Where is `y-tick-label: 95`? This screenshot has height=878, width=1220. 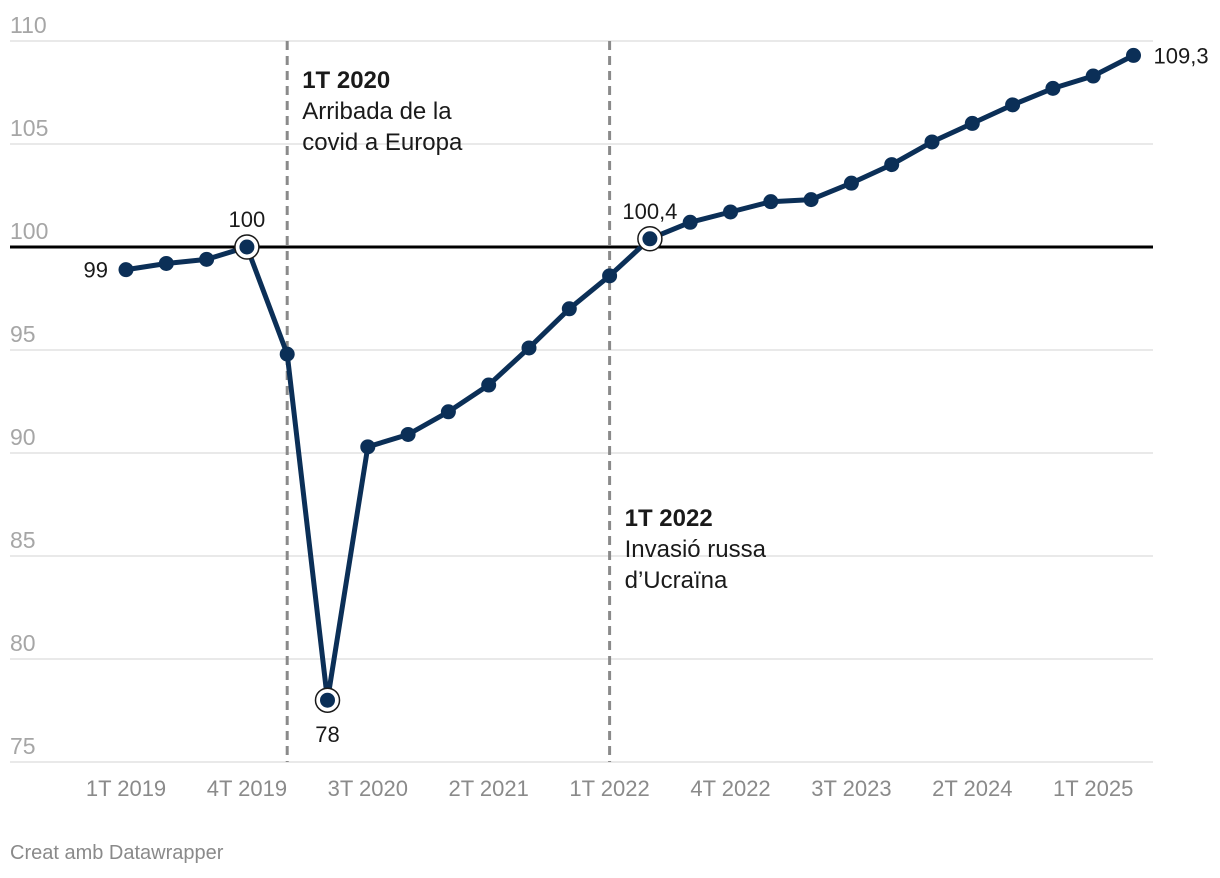
y-tick-label: 95 is located at coordinates (23, 334).